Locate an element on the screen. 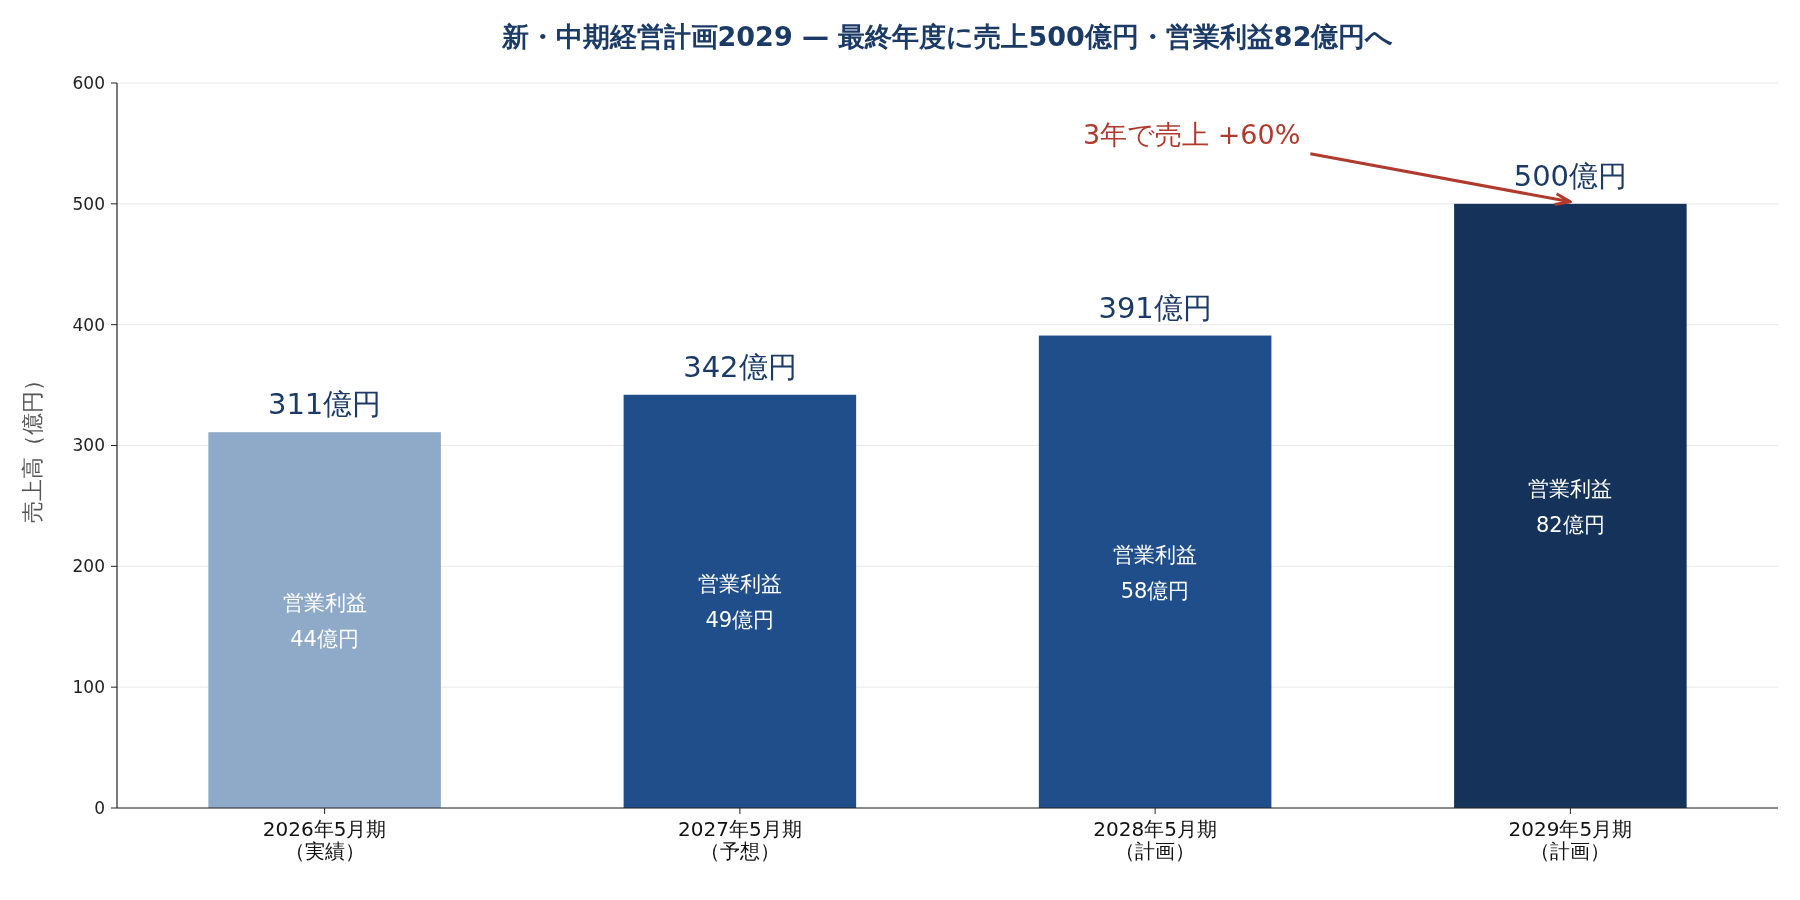 The height and width of the screenshot is (900, 1800). y-axis-title: 売上高（億円） is located at coordinates (32, 445).